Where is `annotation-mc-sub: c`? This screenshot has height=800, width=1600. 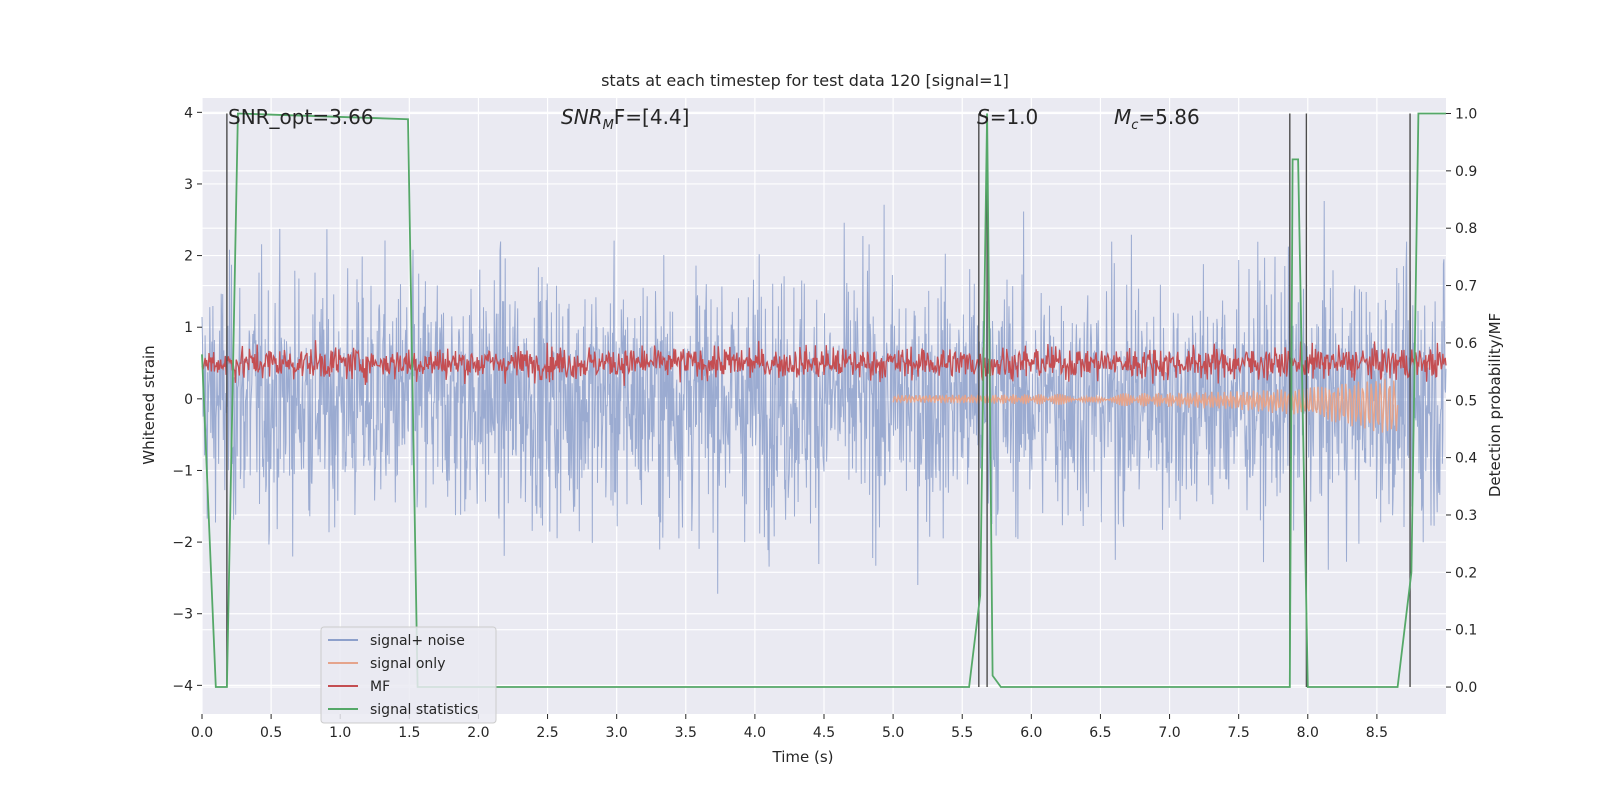 annotation-mc-sub: c is located at coordinates (1134, 125).